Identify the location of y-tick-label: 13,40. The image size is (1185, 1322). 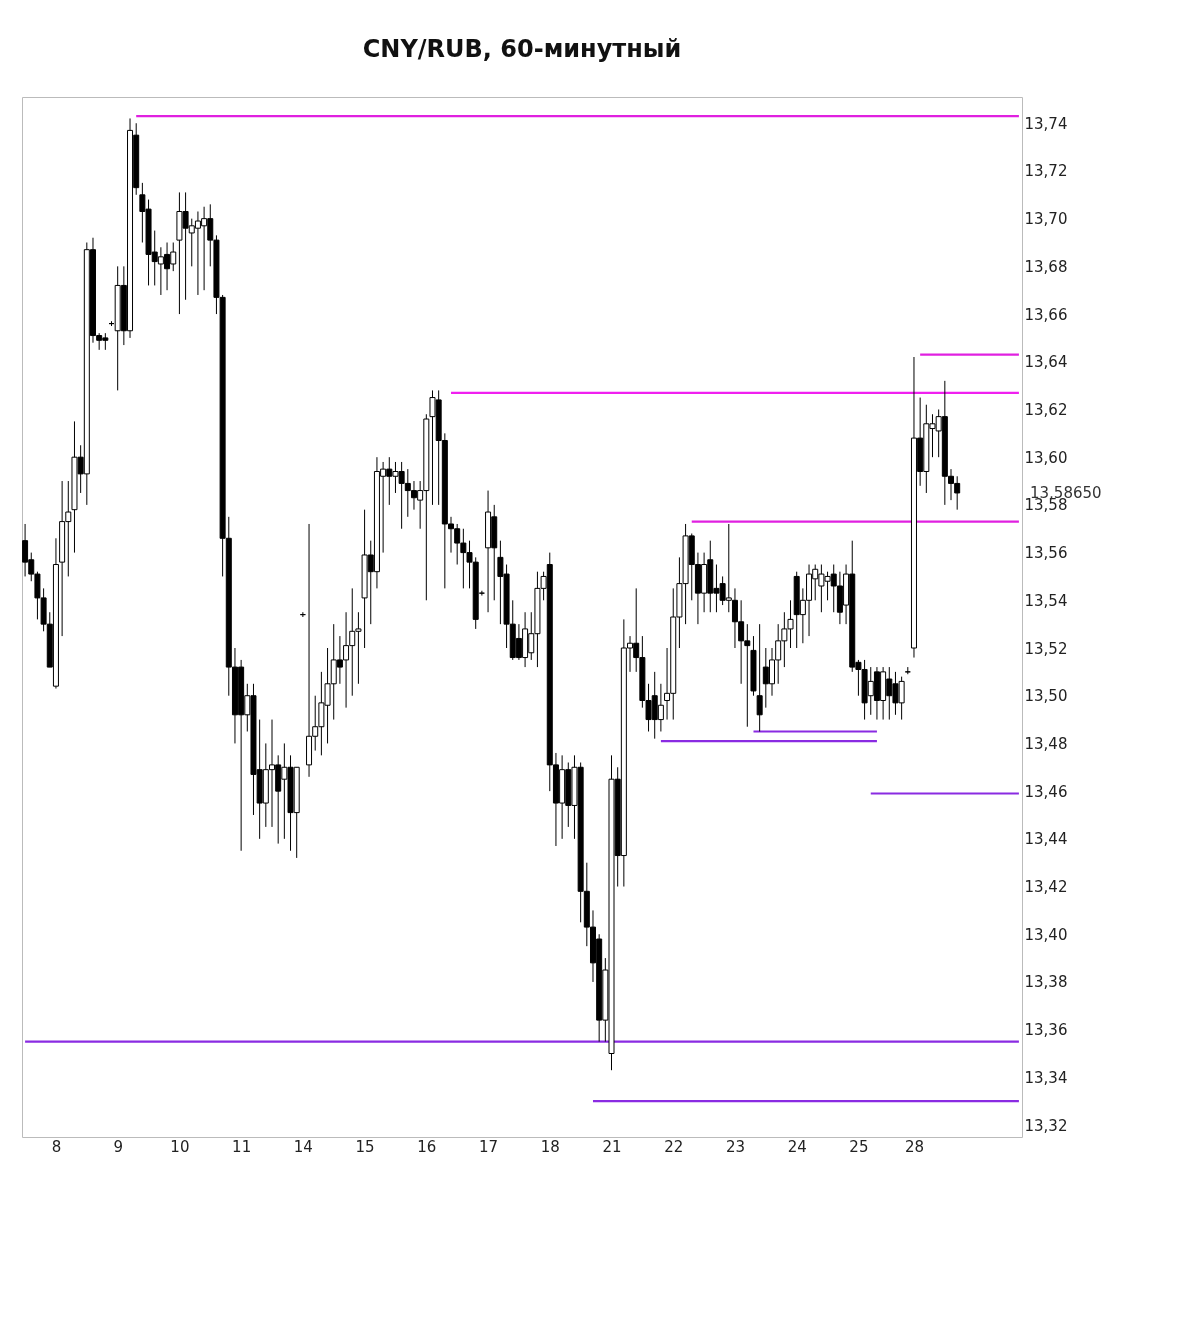
(1046, 934).